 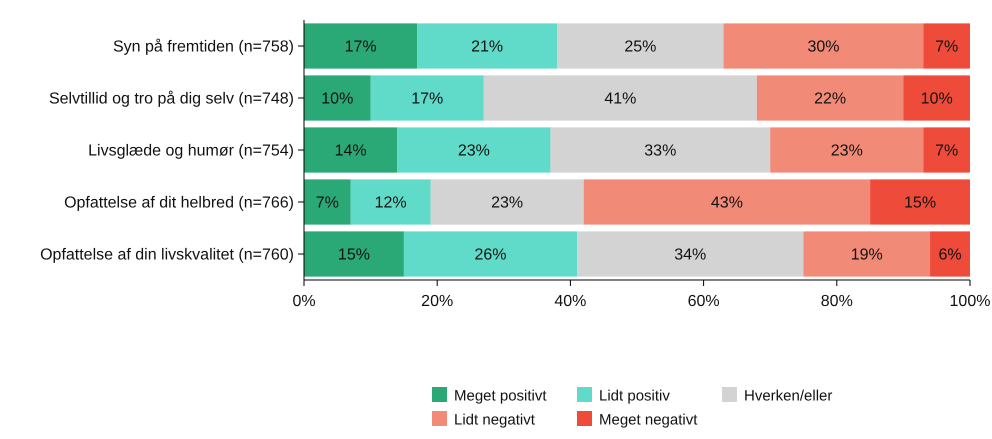 What do you see at coordinates (437, 301) in the screenshot?
I see `x-tick-label: 20%` at bounding box center [437, 301].